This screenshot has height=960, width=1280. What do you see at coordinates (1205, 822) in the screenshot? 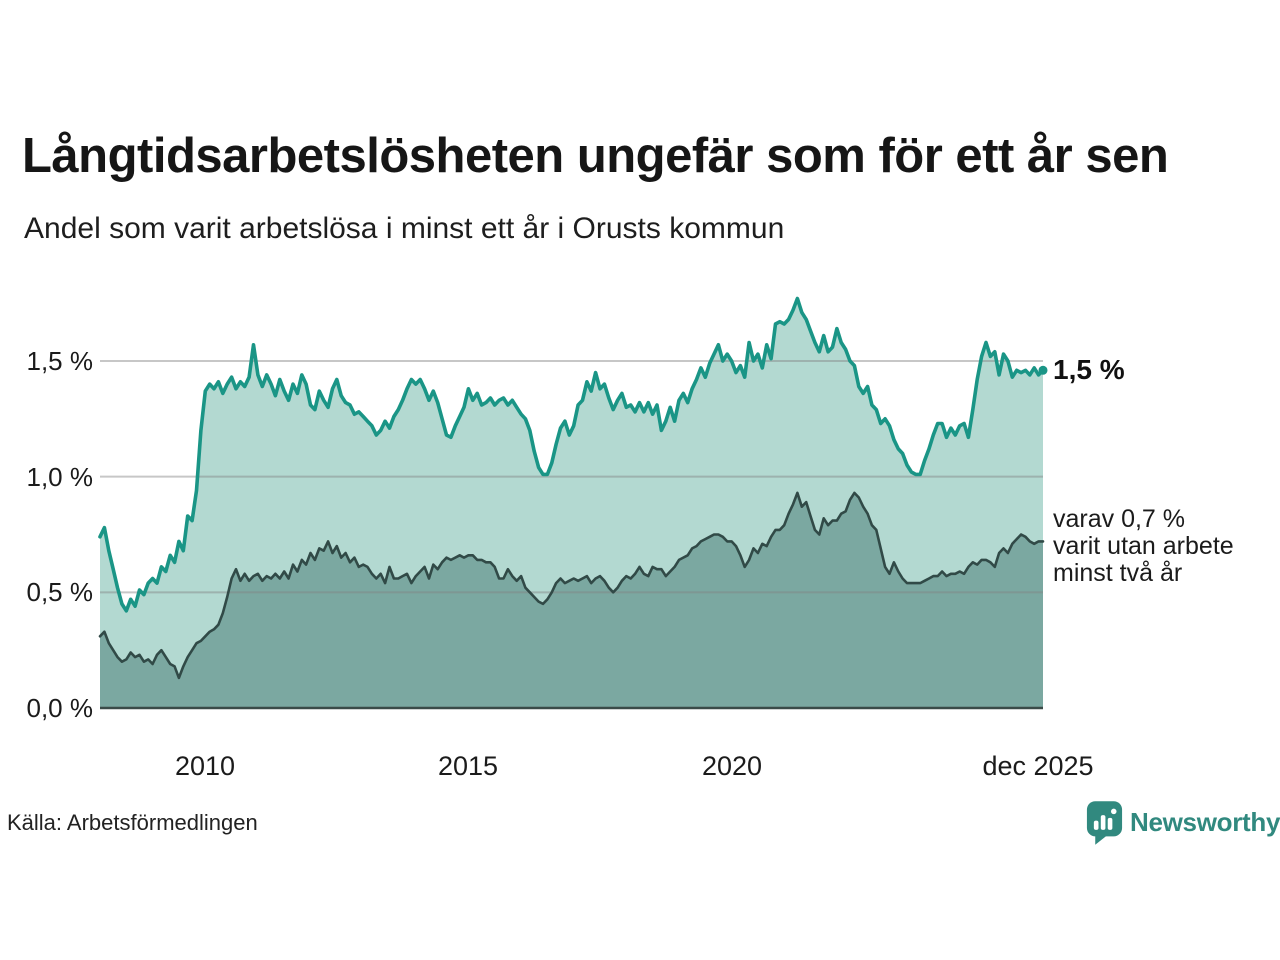
I see `newsworthy-logo-text: Newsworthy` at bounding box center [1205, 822].